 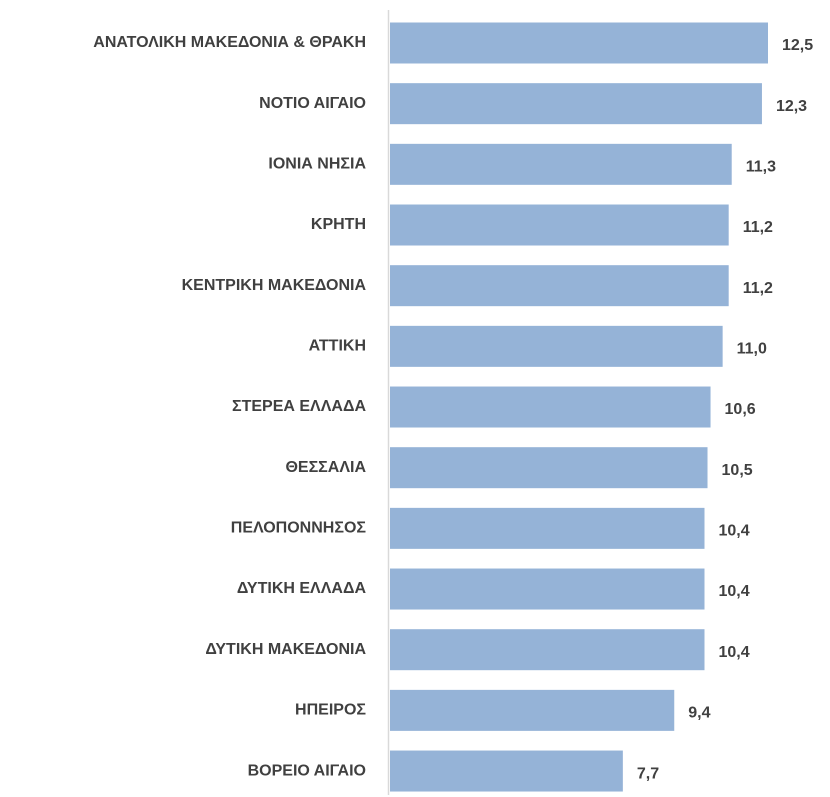 What do you see at coordinates (317, 164) in the screenshot?
I see `category-label: ΙΟΝΙΑ ΝΗΣΙΑ` at bounding box center [317, 164].